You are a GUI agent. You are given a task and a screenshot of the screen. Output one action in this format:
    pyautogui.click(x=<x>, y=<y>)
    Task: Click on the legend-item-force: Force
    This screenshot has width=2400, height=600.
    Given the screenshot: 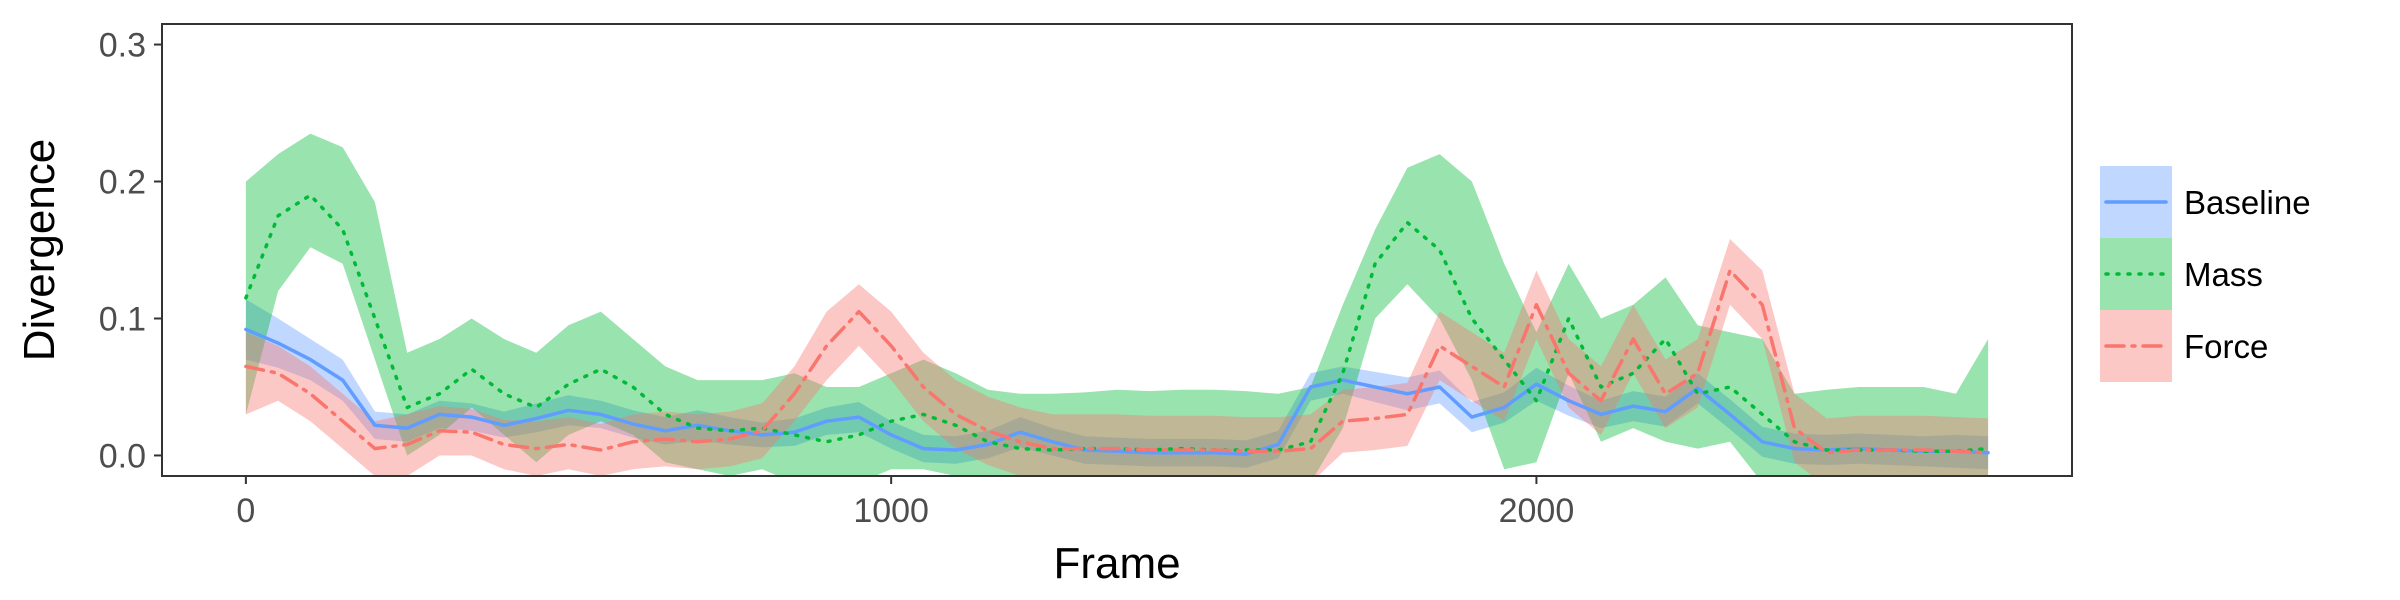 What is the action you would take?
    pyautogui.click(x=2184, y=346)
    